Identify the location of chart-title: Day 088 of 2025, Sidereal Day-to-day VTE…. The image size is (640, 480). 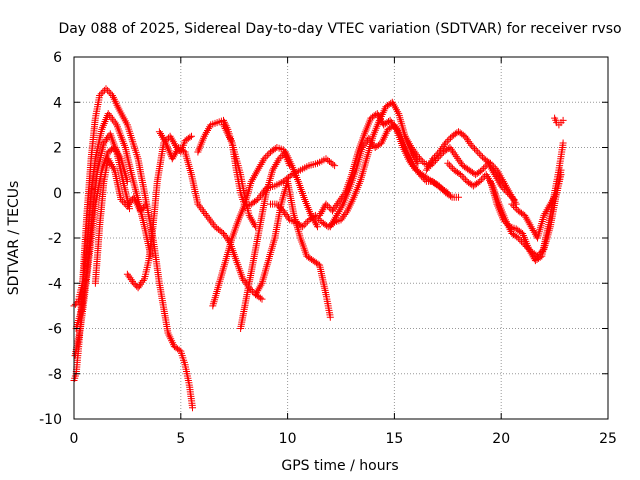
(339, 29).